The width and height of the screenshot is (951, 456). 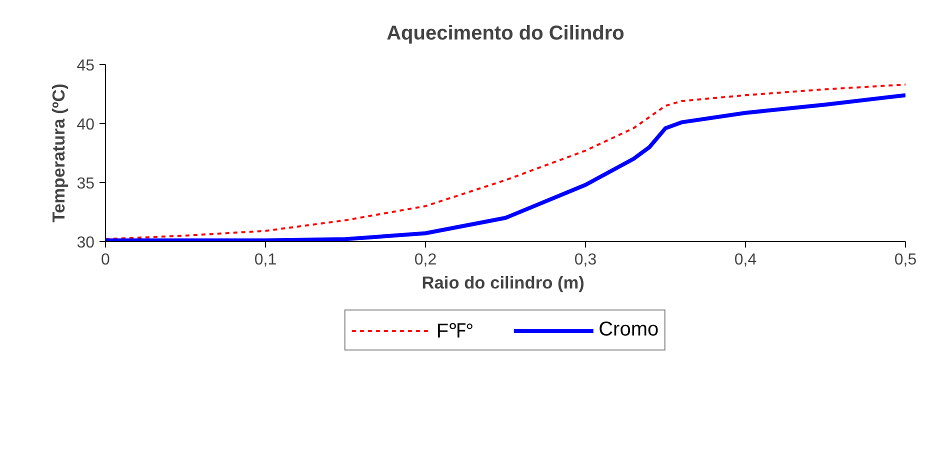 I want to click on chart-title: Aquecimento do Cilindro, so click(x=505, y=33).